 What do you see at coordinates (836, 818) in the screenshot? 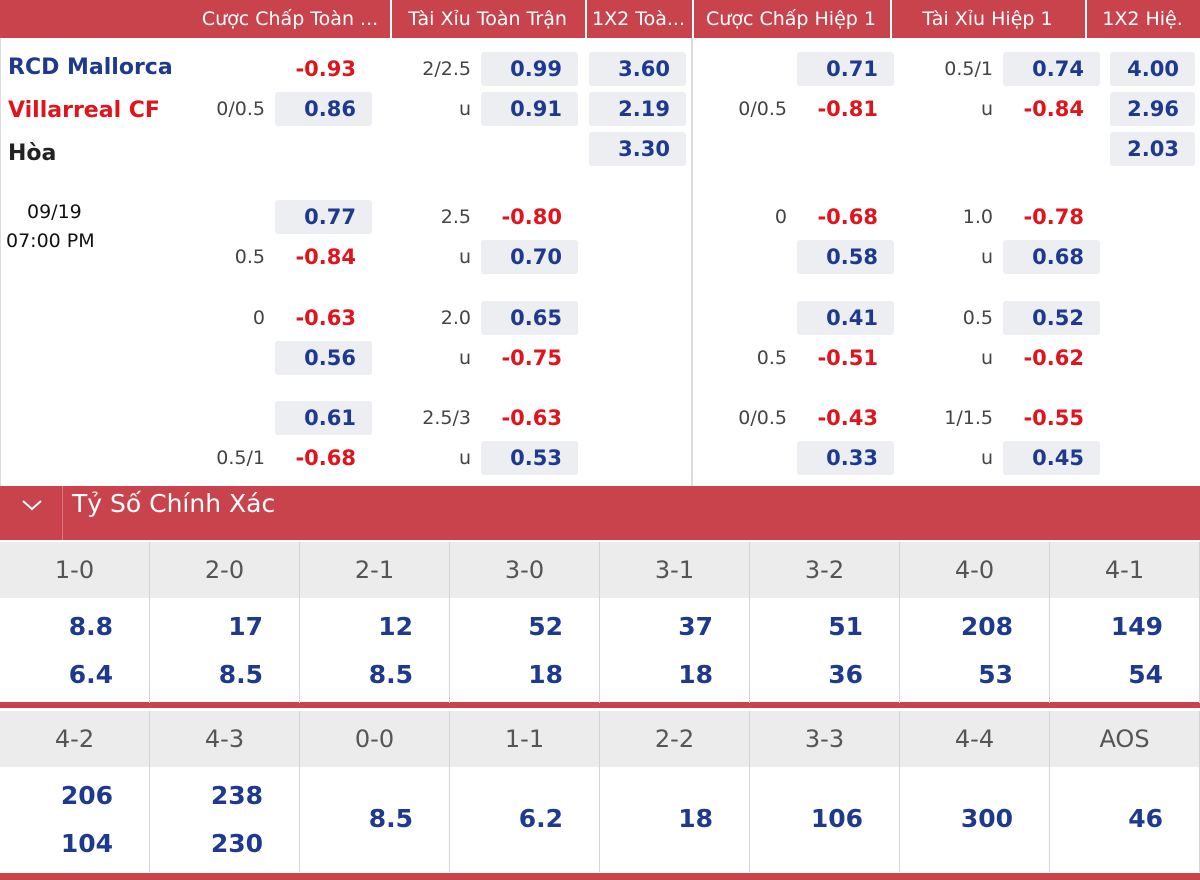
I see `score-odds: 106` at bounding box center [836, 818].